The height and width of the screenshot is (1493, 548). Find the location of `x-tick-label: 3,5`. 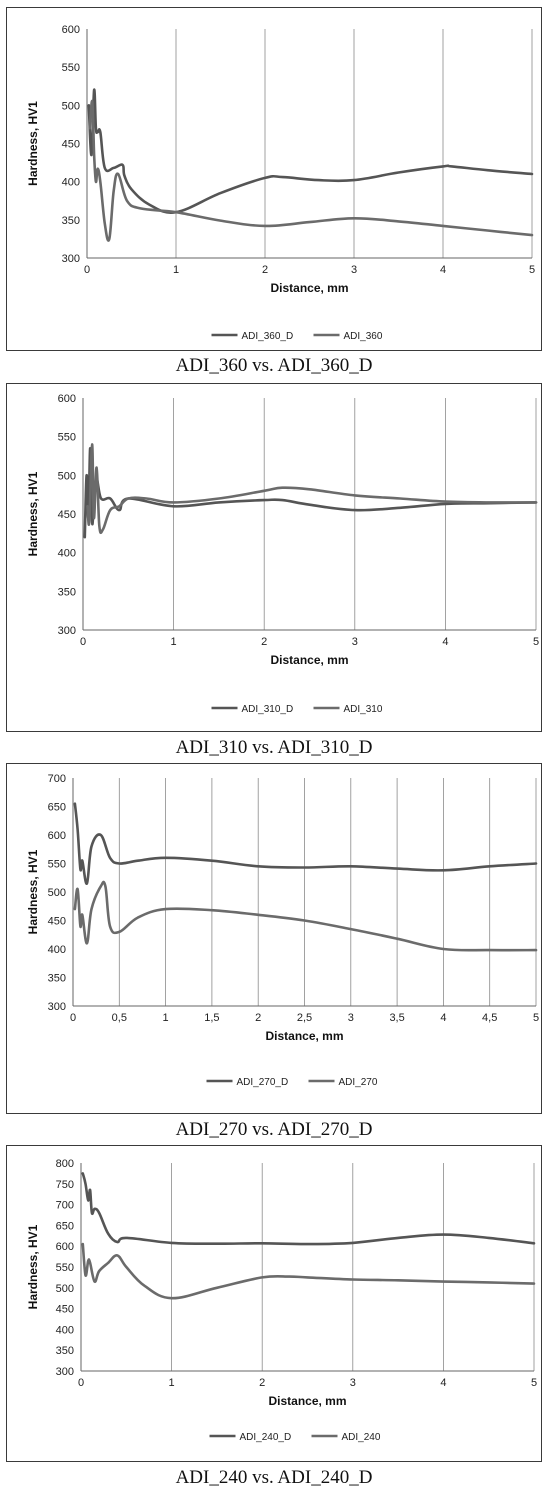

x-tick-label: 3,5 is located at coordinates (396, 1018).